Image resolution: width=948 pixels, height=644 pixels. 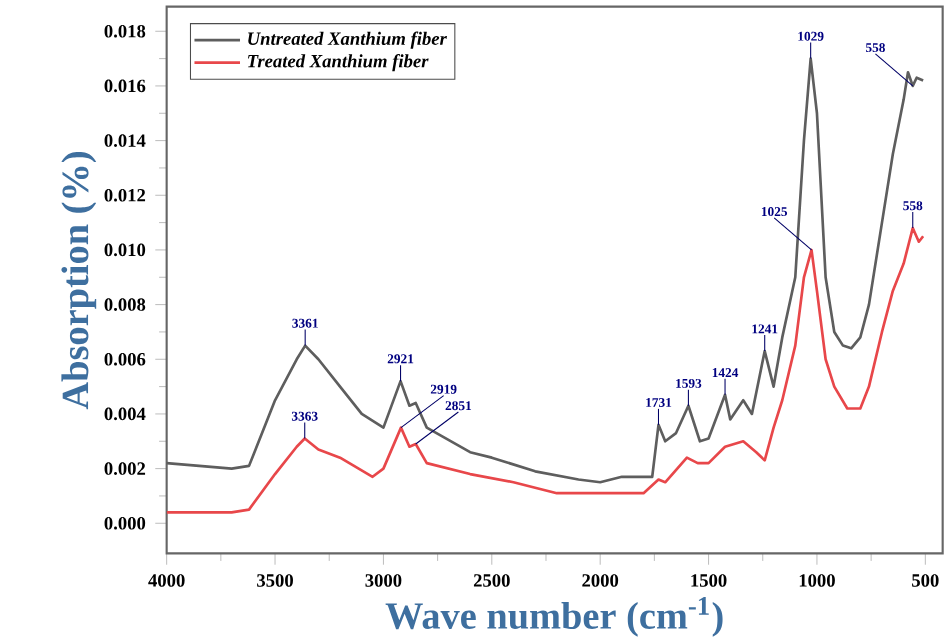 What do you see at coordinates (79, 281) in the screenshot?
I see `y-axis-title: Absorption (%)` at bounding box center [79, 281].